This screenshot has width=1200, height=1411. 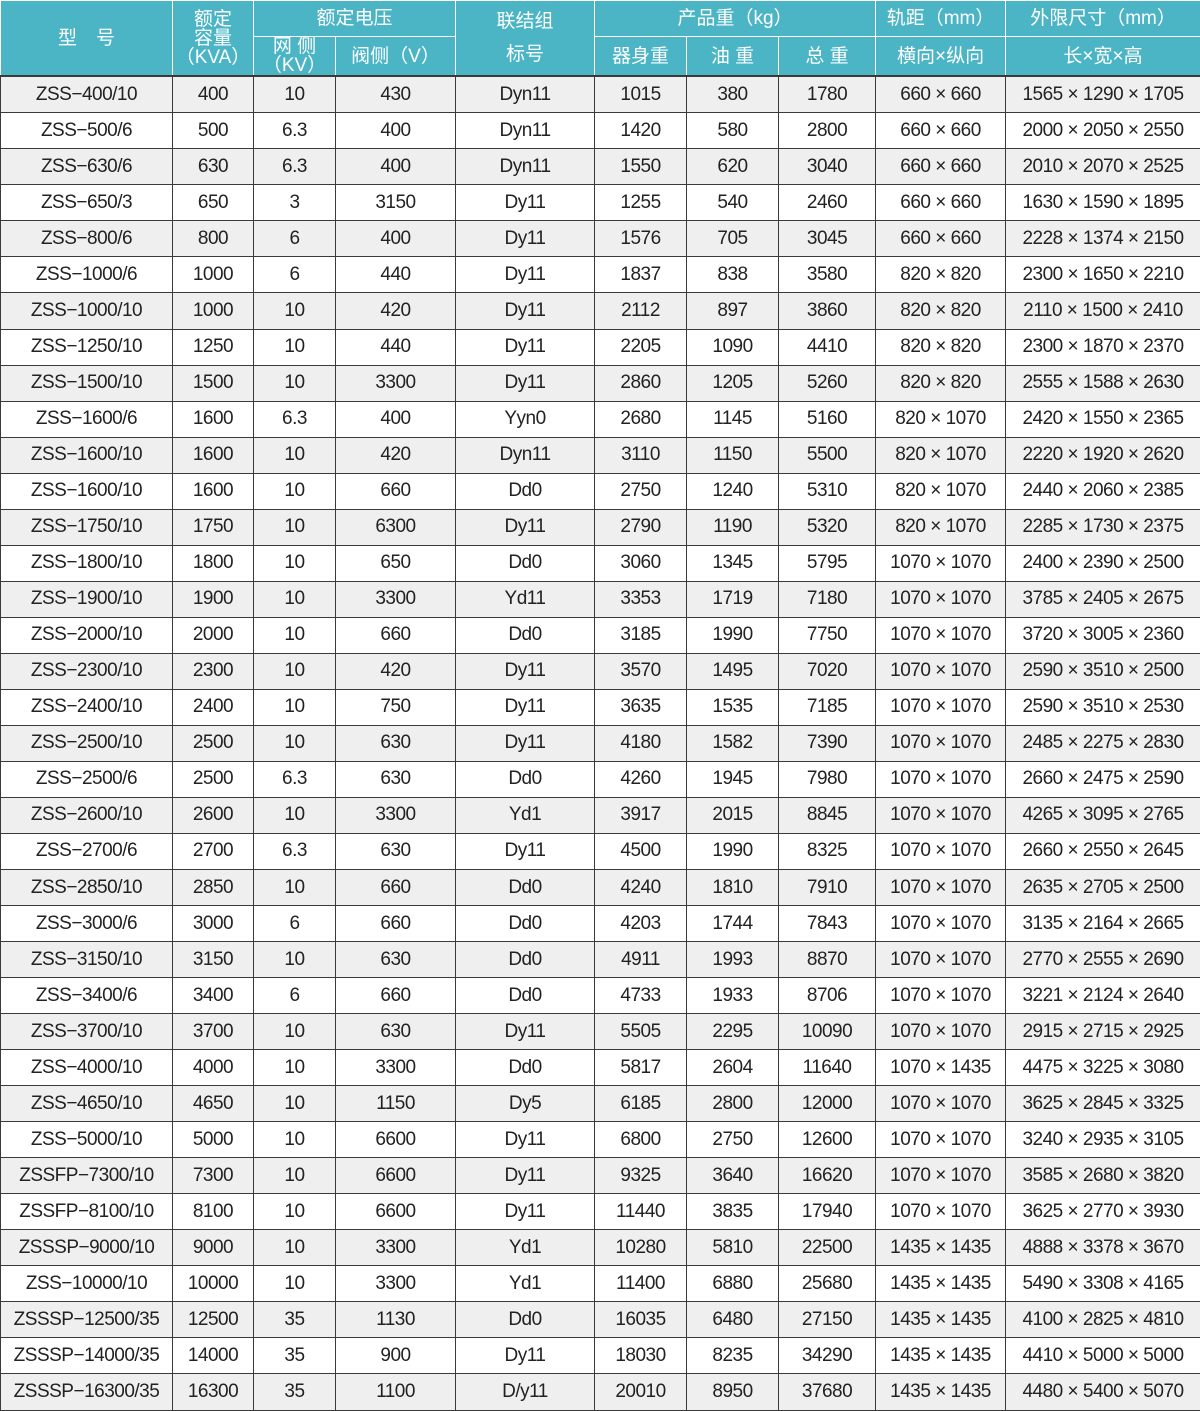 What do you see at coordinates (827, 851) in the screenshot?
I see `cell-total-weight: 8325` at bounding box center [827, 851].